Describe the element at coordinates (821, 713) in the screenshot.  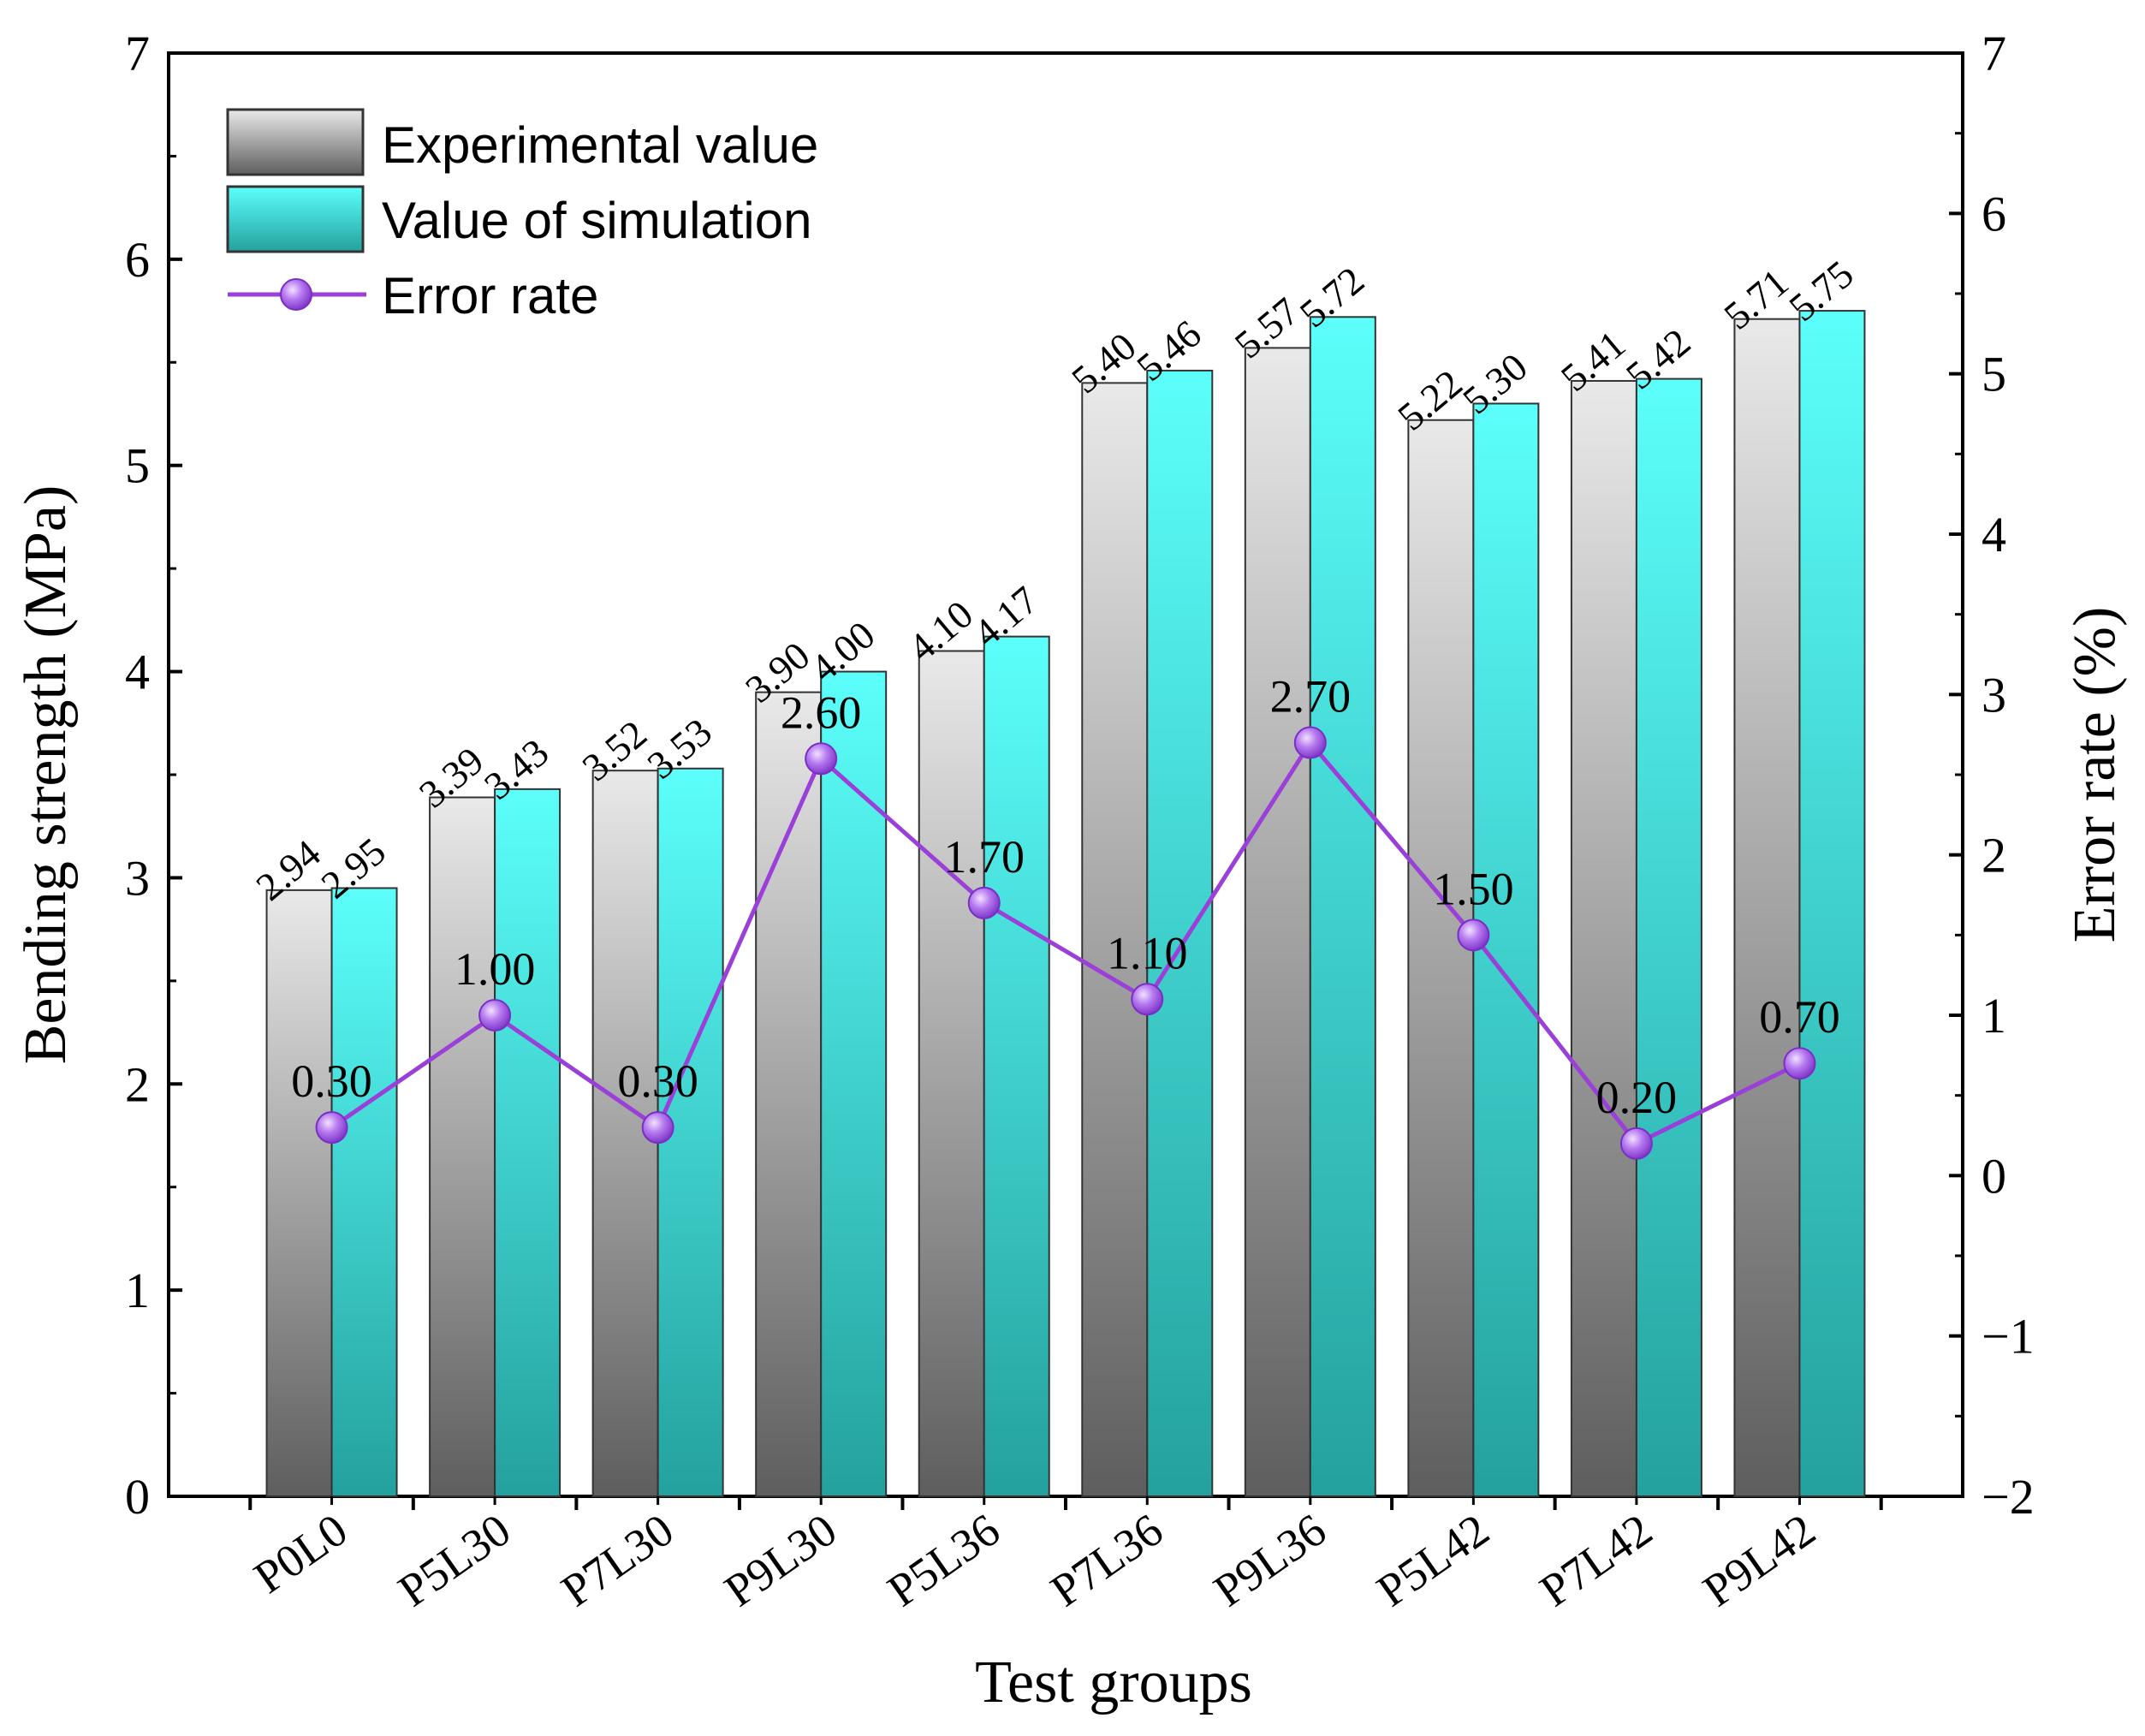
I see `error-rate-label: 2.60` at that location.